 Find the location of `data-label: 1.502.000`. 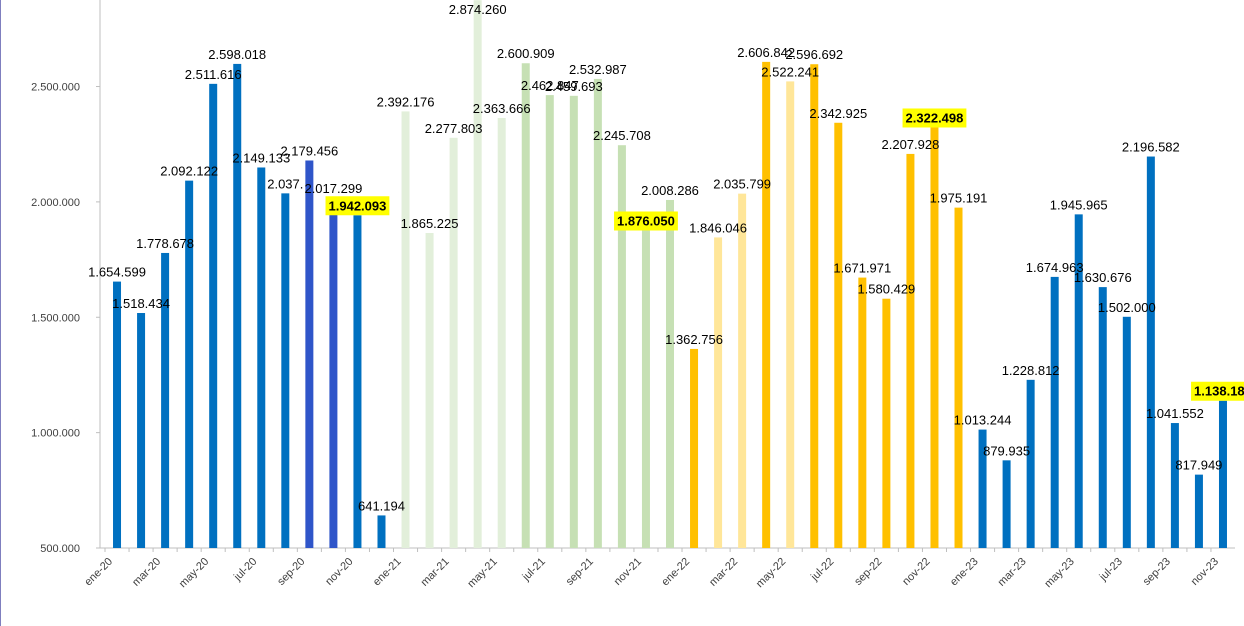

data-label: 1.502.000 is located at coordinates (1127, 307).